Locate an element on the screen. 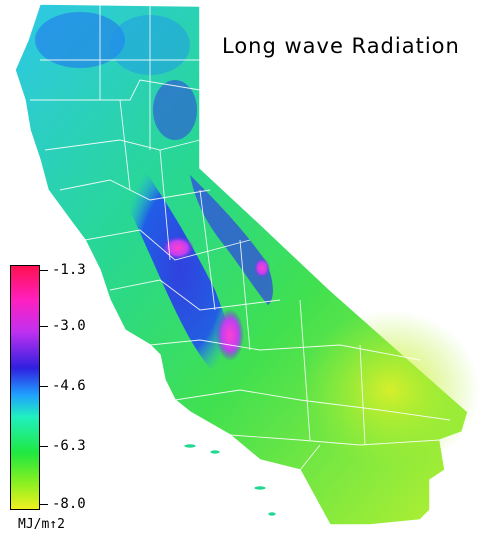 This screenshot has height=550, width=500. legend-tick-label: -8.0 is located at coordinates (69, 504).